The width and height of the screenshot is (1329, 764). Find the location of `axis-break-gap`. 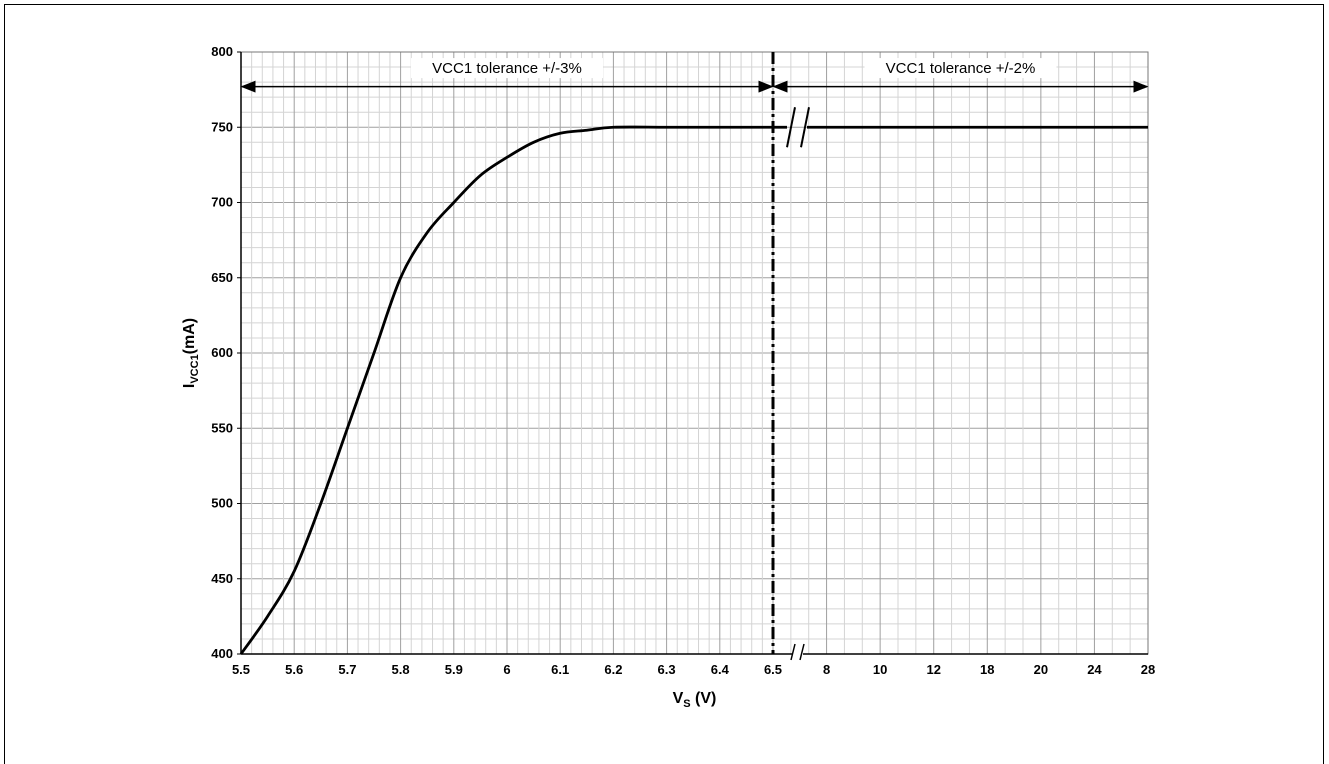

axis-break-gap is located at coordinates (797, 651).